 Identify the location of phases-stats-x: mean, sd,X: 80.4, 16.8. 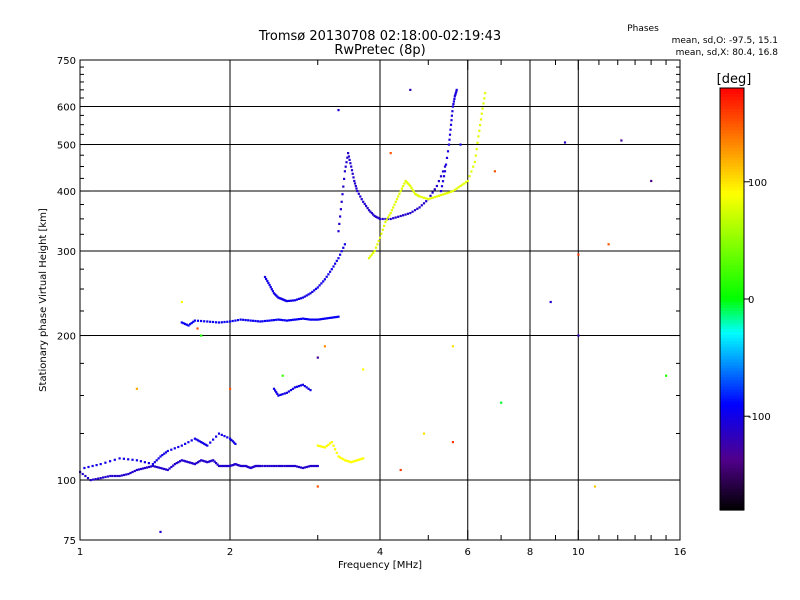
(727, 53).